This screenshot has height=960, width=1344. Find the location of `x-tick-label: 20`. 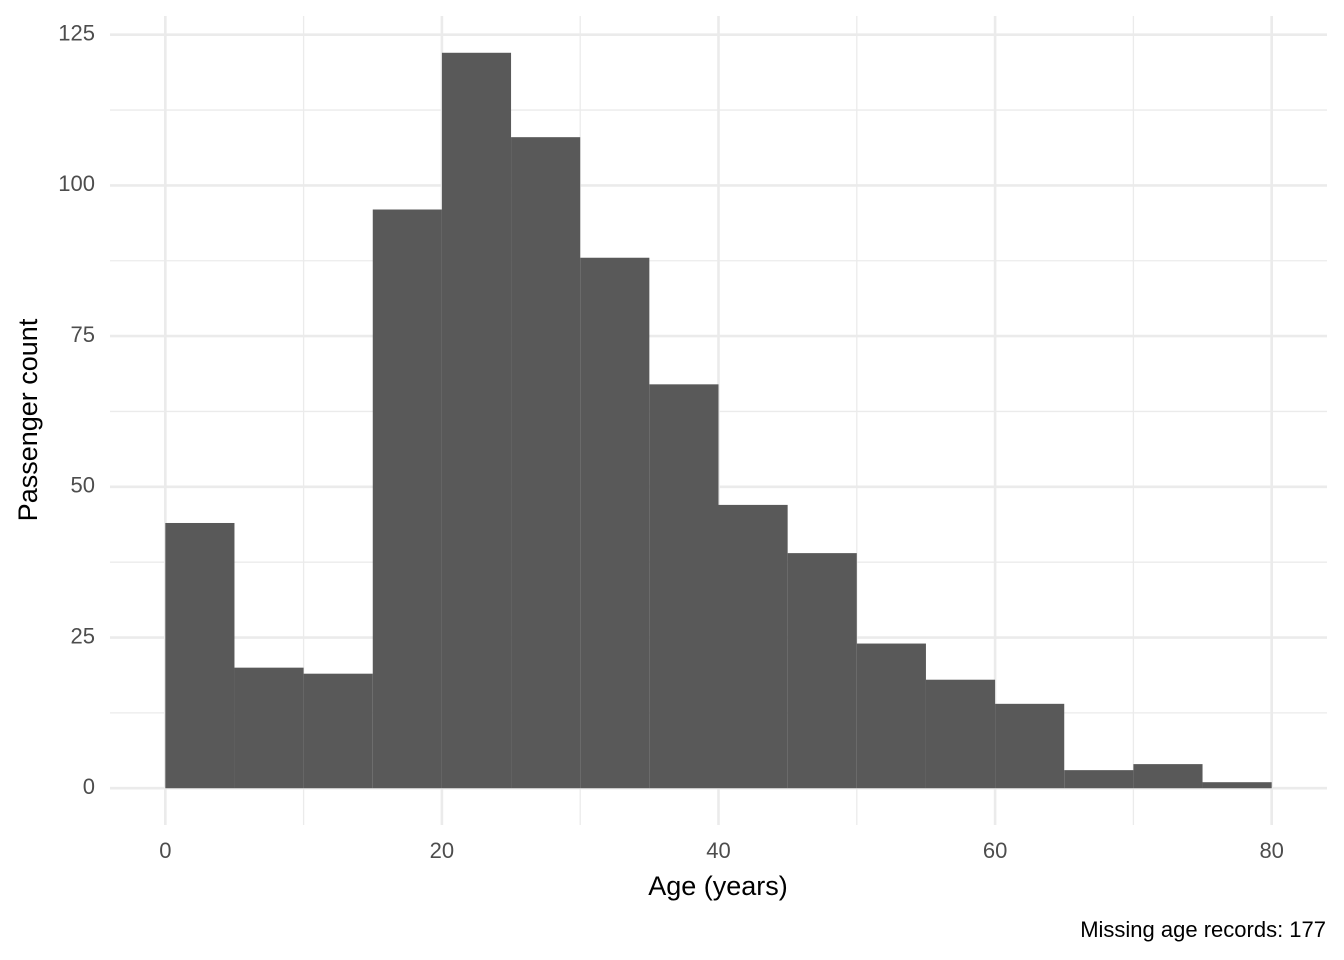

x-tick-label: 20 is located at coordinates (442, 850).